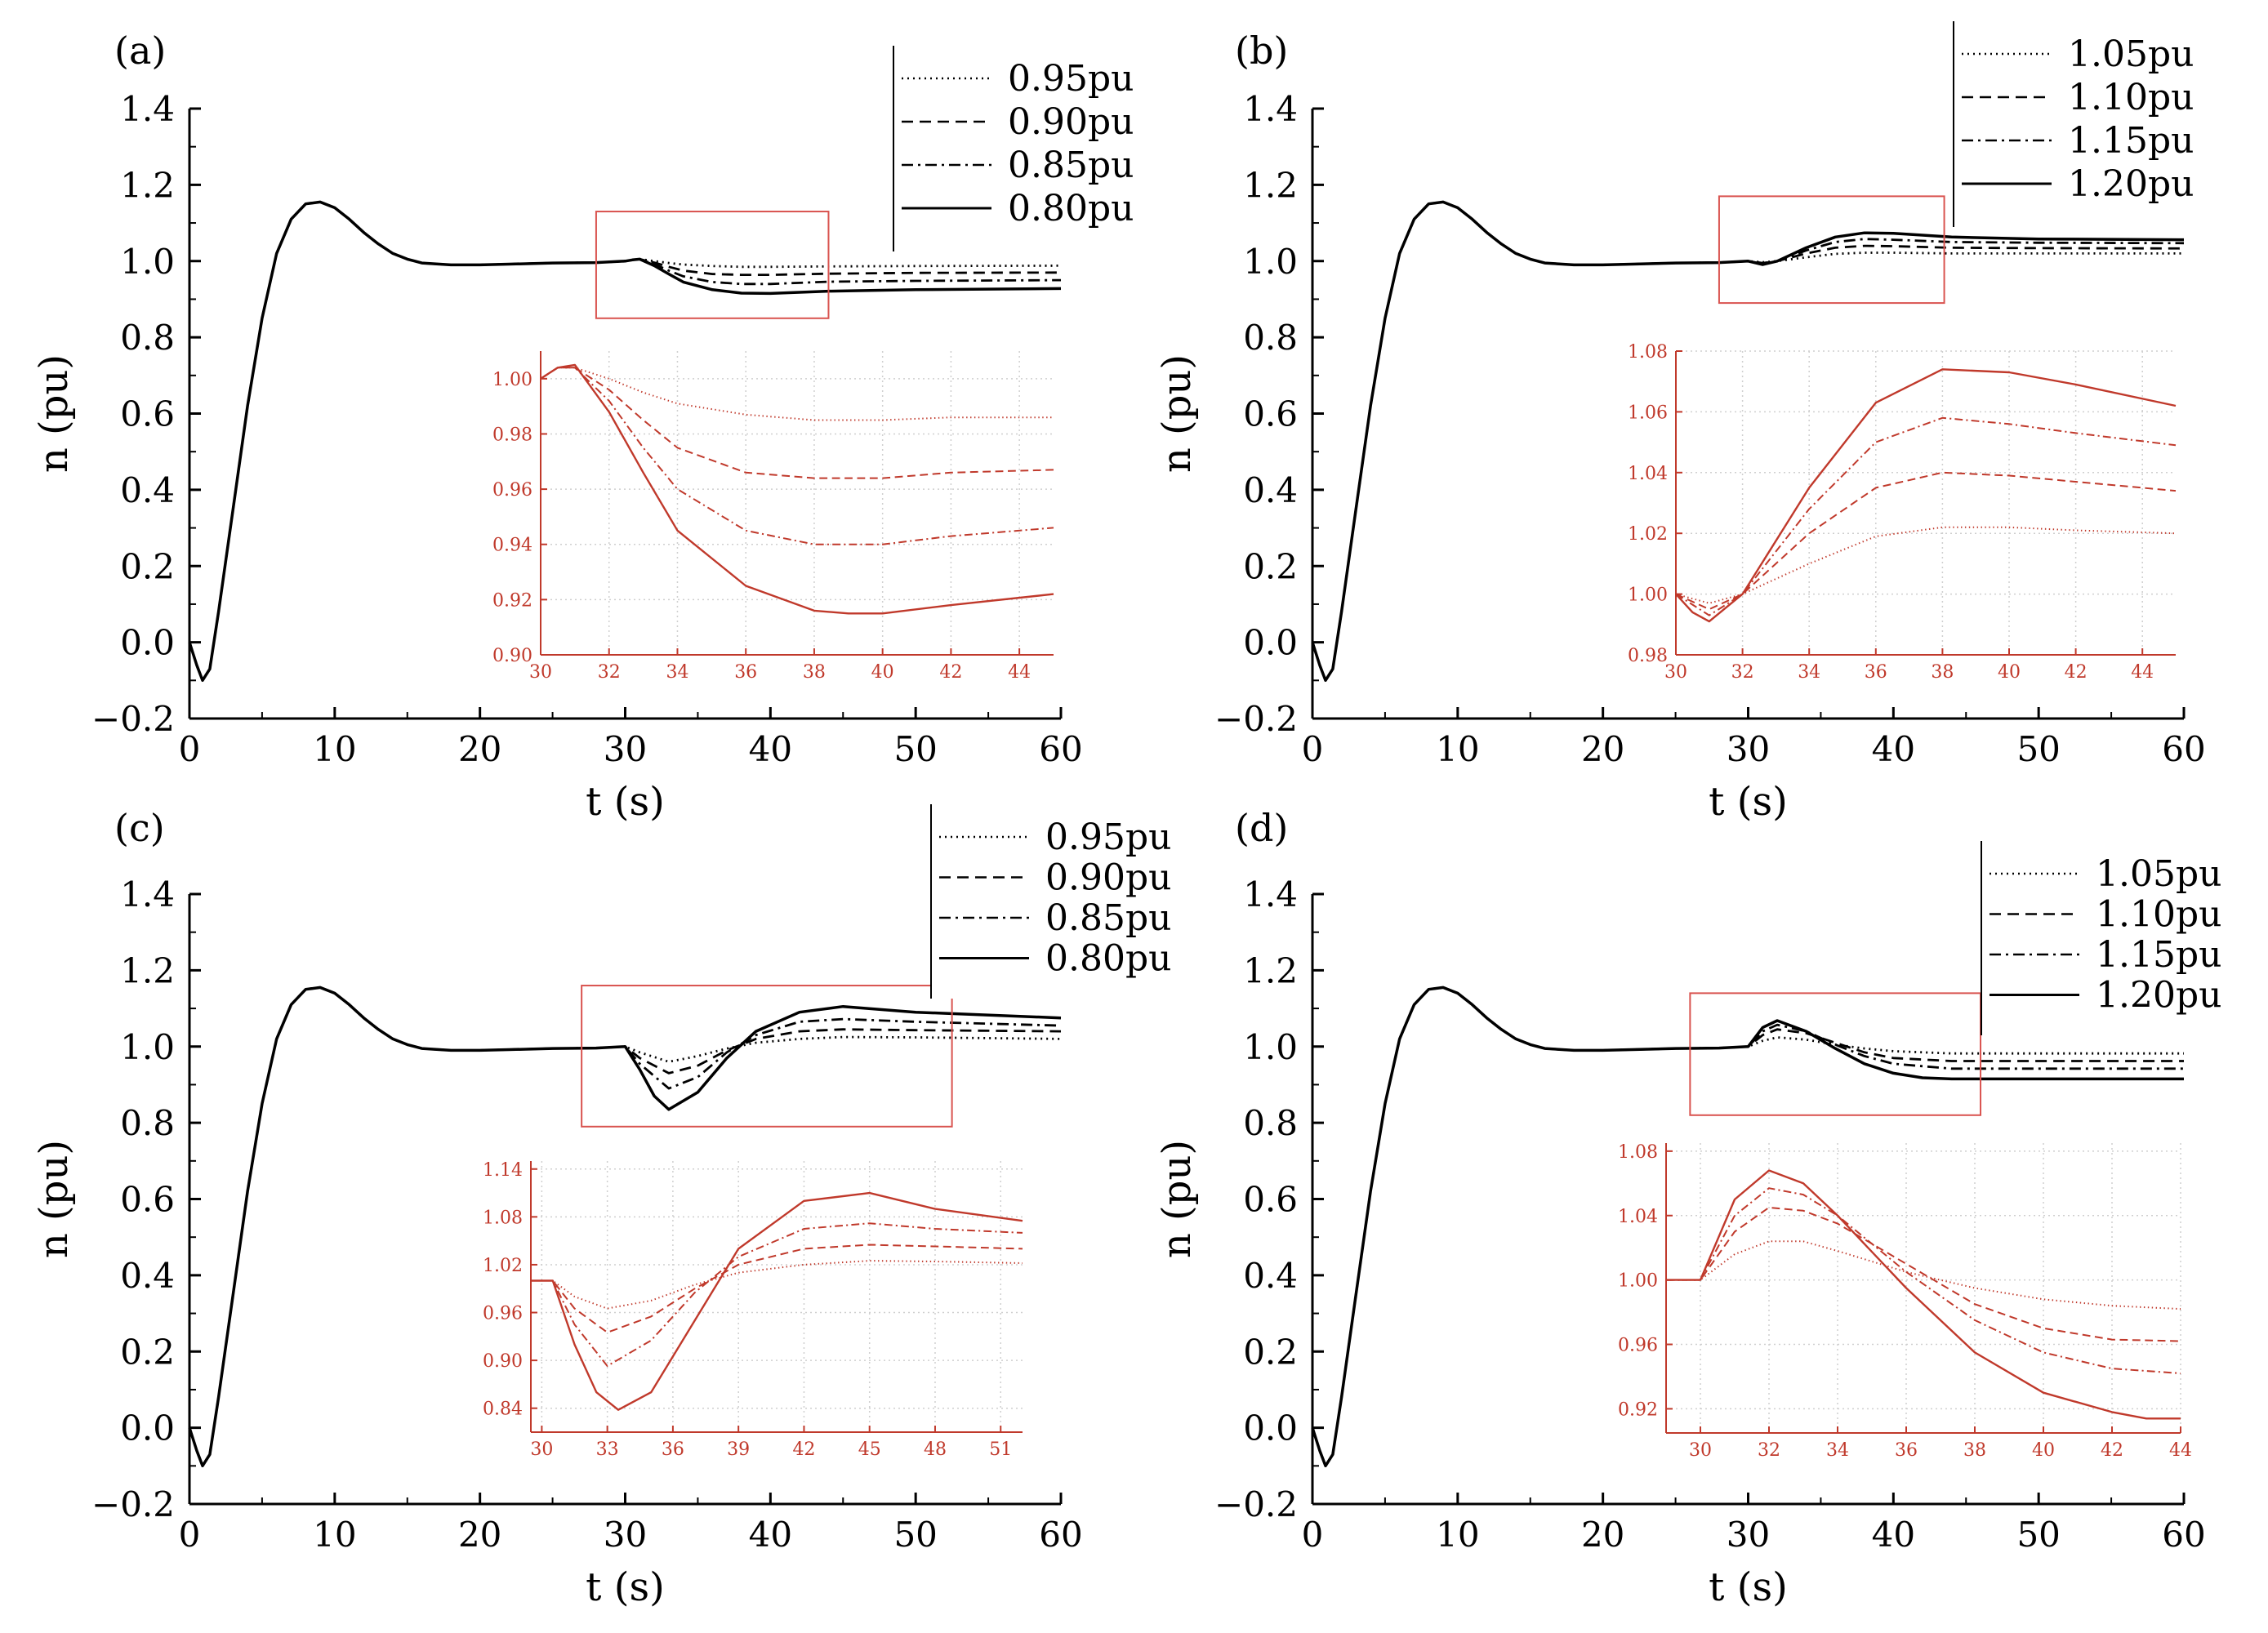 The width and height of the screenshot is (2268, 1633). I want to click on inset-x-tick-label: 39, so click(738, 1449).